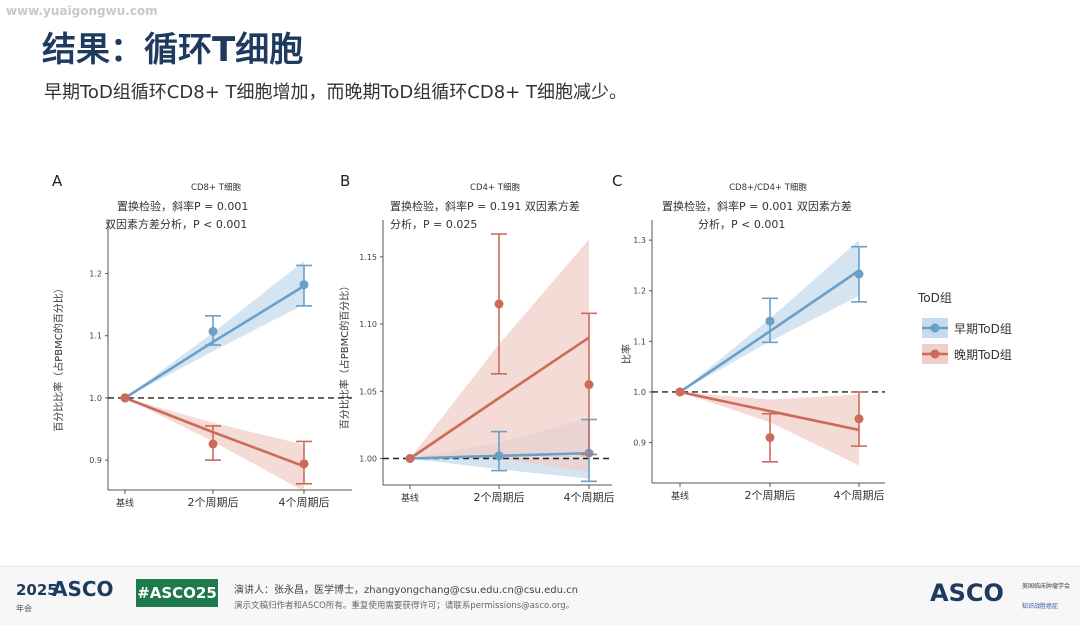  I want to click on panel-letter: A, so click(57, 181).